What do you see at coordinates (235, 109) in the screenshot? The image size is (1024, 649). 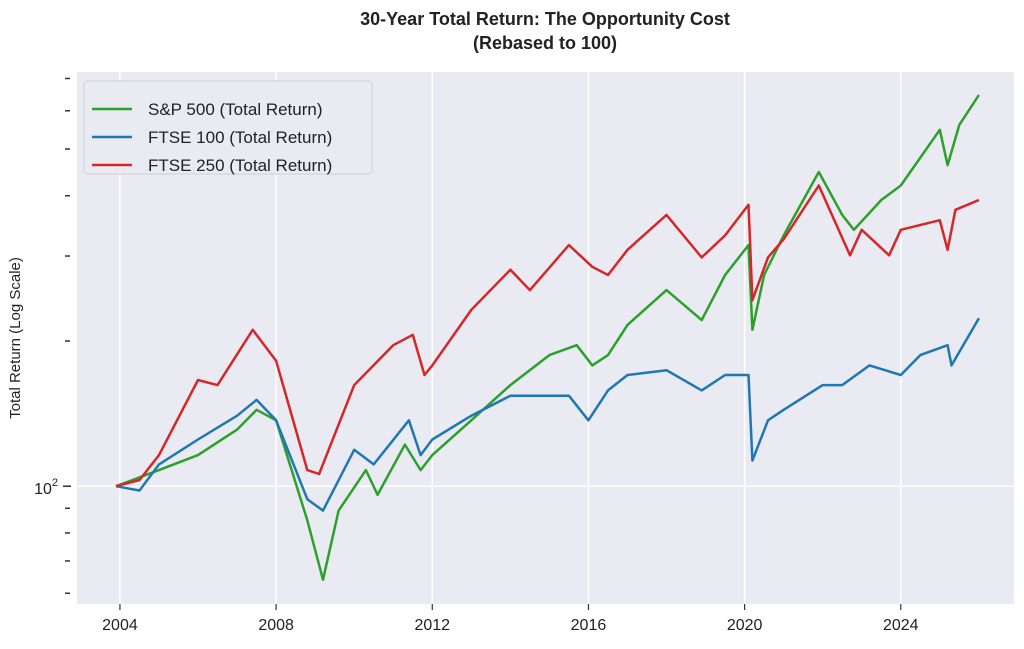 I see `legend-label: S&P 500 (Total Return)` at bounding box center [235, 109].